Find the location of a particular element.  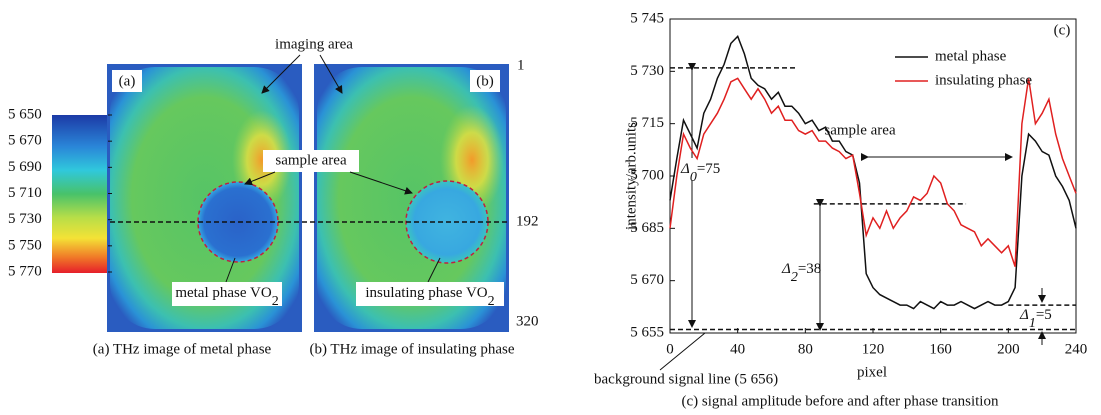

y-tick-label: 5 745 is located at coordinates (647, 18).